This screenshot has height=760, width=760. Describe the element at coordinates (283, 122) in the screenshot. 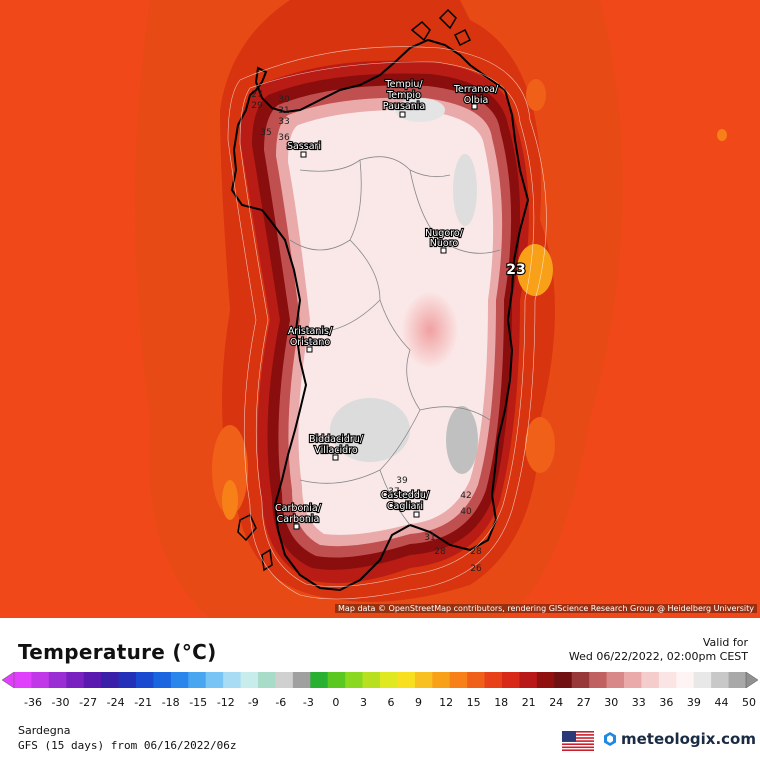

I see `contour-label: 33` at that location.